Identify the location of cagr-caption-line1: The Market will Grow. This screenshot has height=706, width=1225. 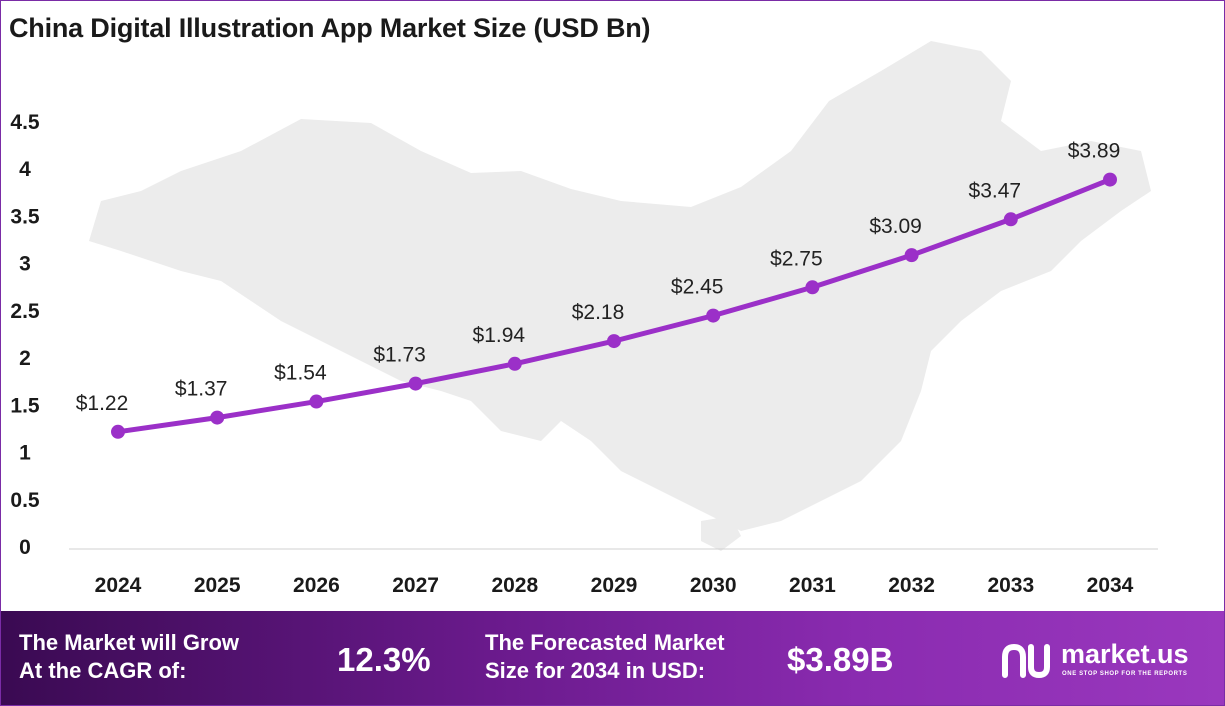
(129, 642).